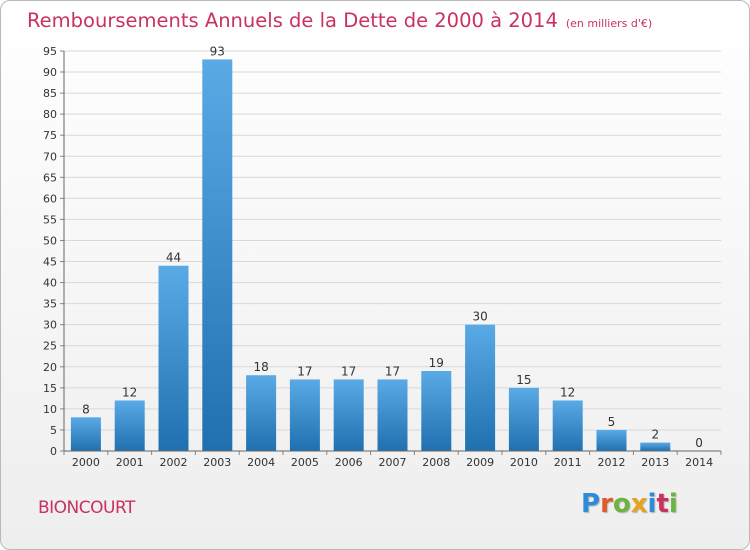 This screenshot has height=550, width=750. What do you see at coordinates (50, 262) in the screenshot?
I see `y-tick-label: 45` at bounding box center [50, 262].